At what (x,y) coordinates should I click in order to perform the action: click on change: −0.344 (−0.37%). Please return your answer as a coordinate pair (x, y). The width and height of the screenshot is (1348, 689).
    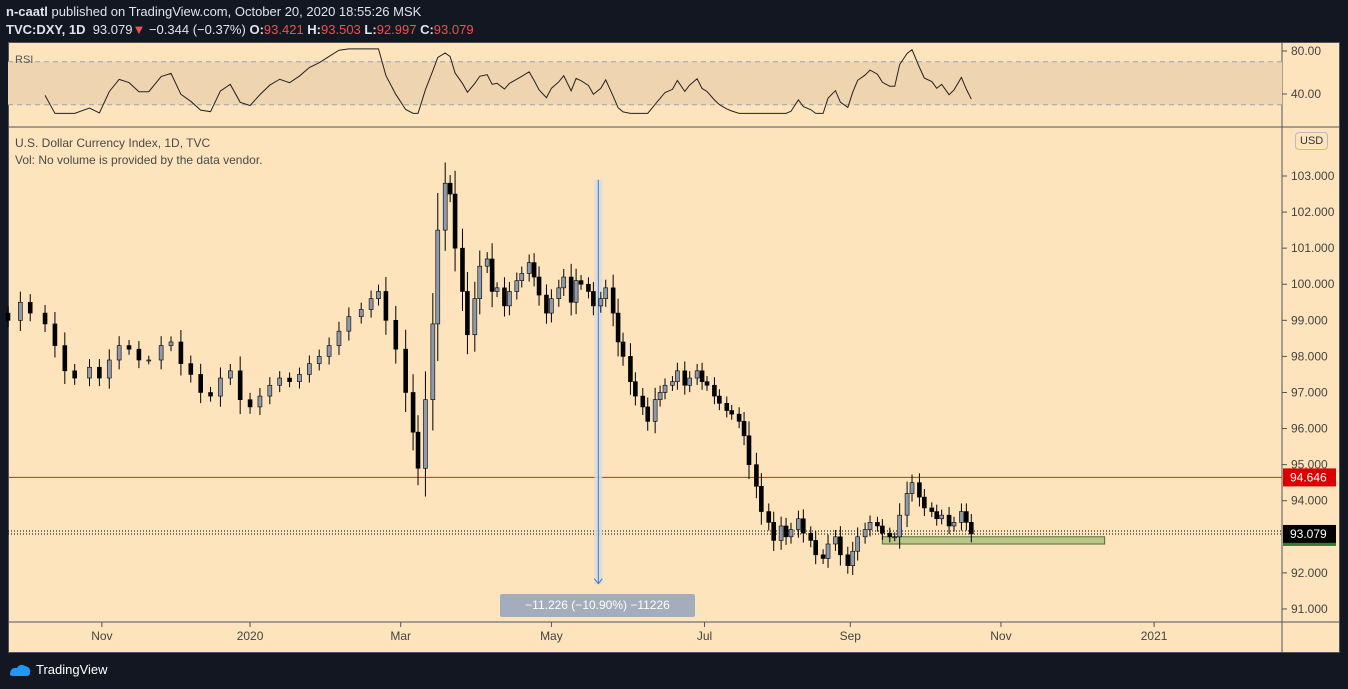
    Looking at the image, I should click on (197, 29).